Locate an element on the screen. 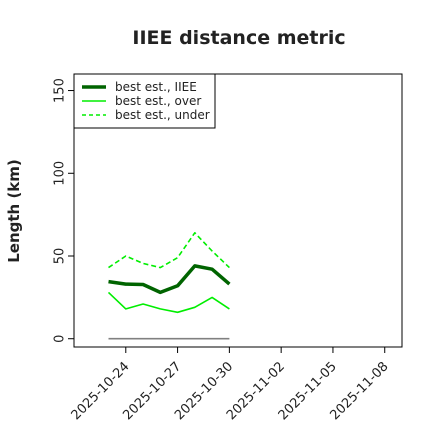 This screenshot has height=440, width=440. y-axis: 0 50 100 150 is located at coordinates (63, 210).